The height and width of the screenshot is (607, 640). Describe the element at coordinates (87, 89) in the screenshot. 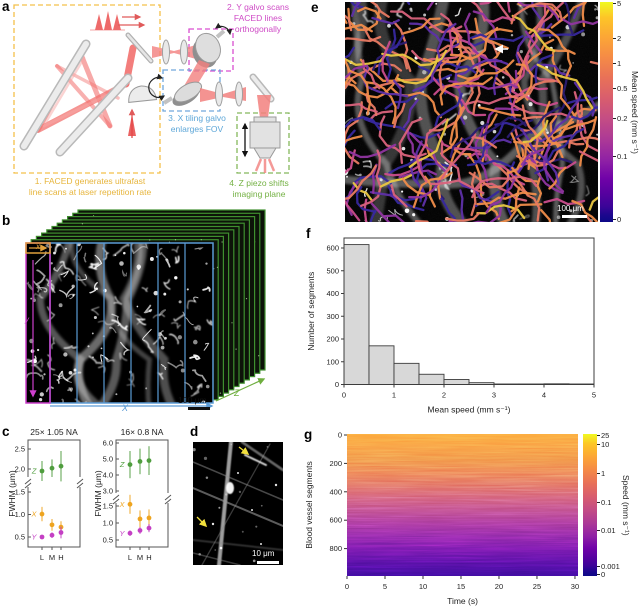

I see `faced-box` at that location.